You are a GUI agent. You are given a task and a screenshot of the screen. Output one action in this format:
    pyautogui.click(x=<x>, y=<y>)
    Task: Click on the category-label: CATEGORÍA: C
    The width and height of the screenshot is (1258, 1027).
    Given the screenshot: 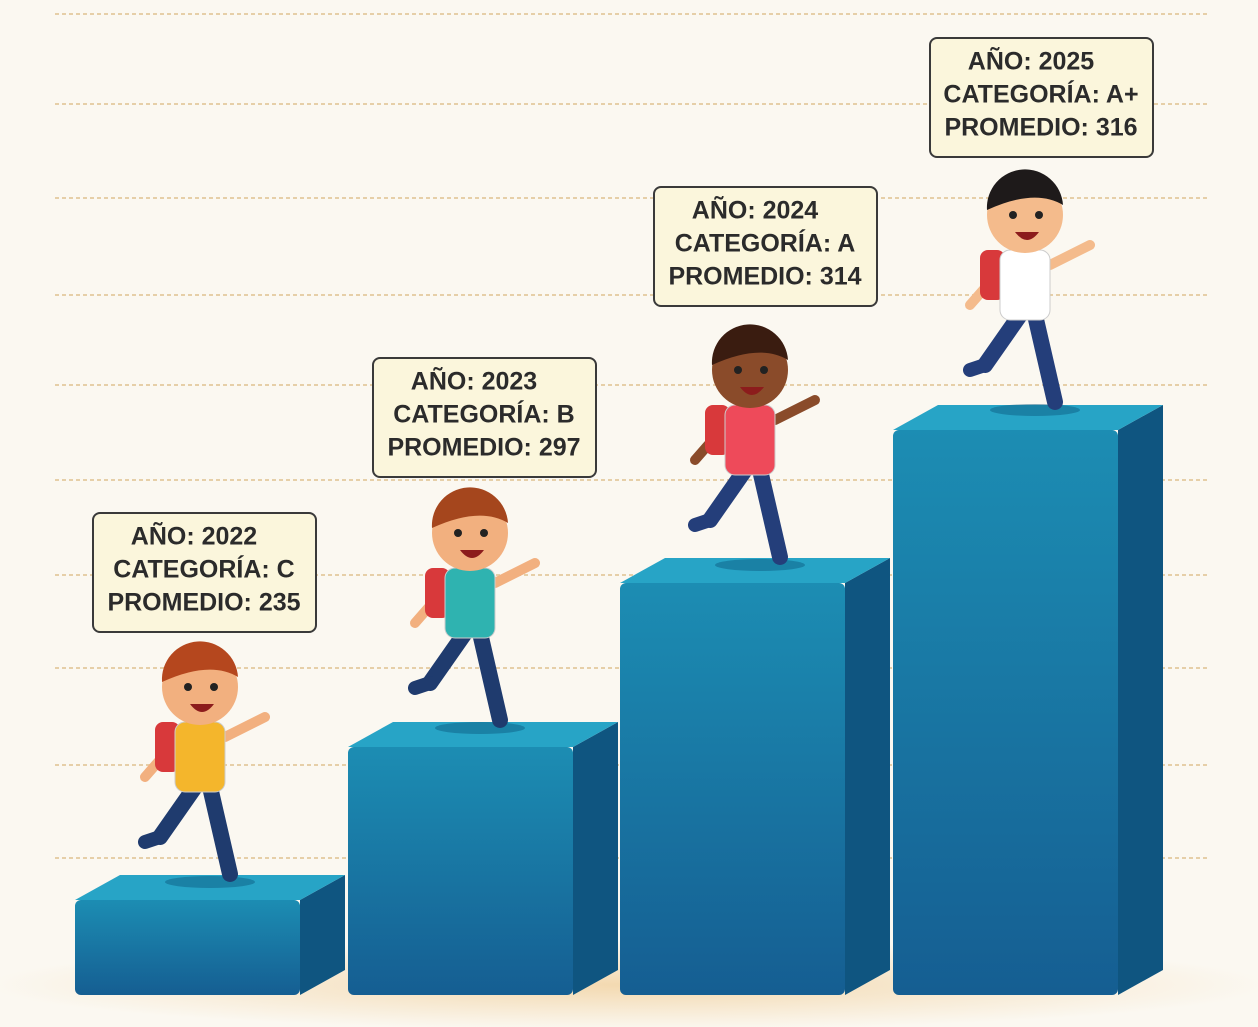 What is the action you would take?
    pyautogui.click(x=203, y=569)
    